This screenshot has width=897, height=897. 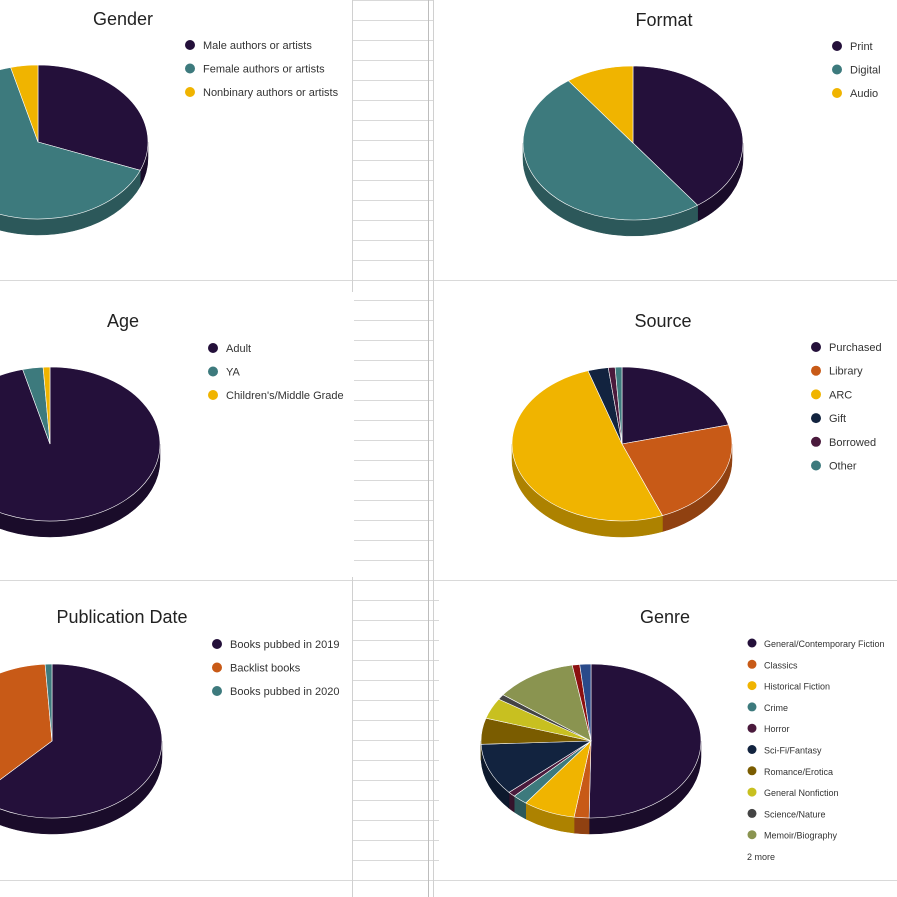 What do you see at coordinates (677, 470) in the screenshot?
I see `pie-slice-library` at bounding box center [677, 470].